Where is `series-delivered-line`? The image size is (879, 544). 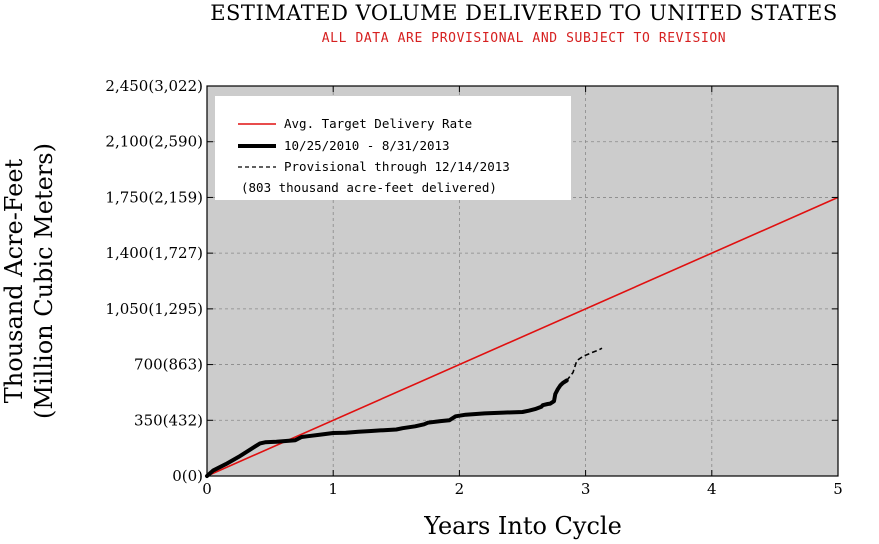
series-delivered-line is located at coordinates (387, 428).